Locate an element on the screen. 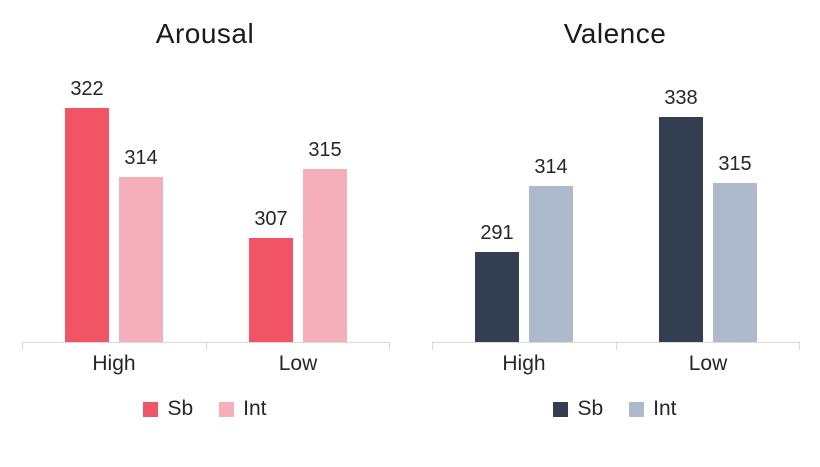  bar-arousal-low-sb is located at coordinates (271, 290).